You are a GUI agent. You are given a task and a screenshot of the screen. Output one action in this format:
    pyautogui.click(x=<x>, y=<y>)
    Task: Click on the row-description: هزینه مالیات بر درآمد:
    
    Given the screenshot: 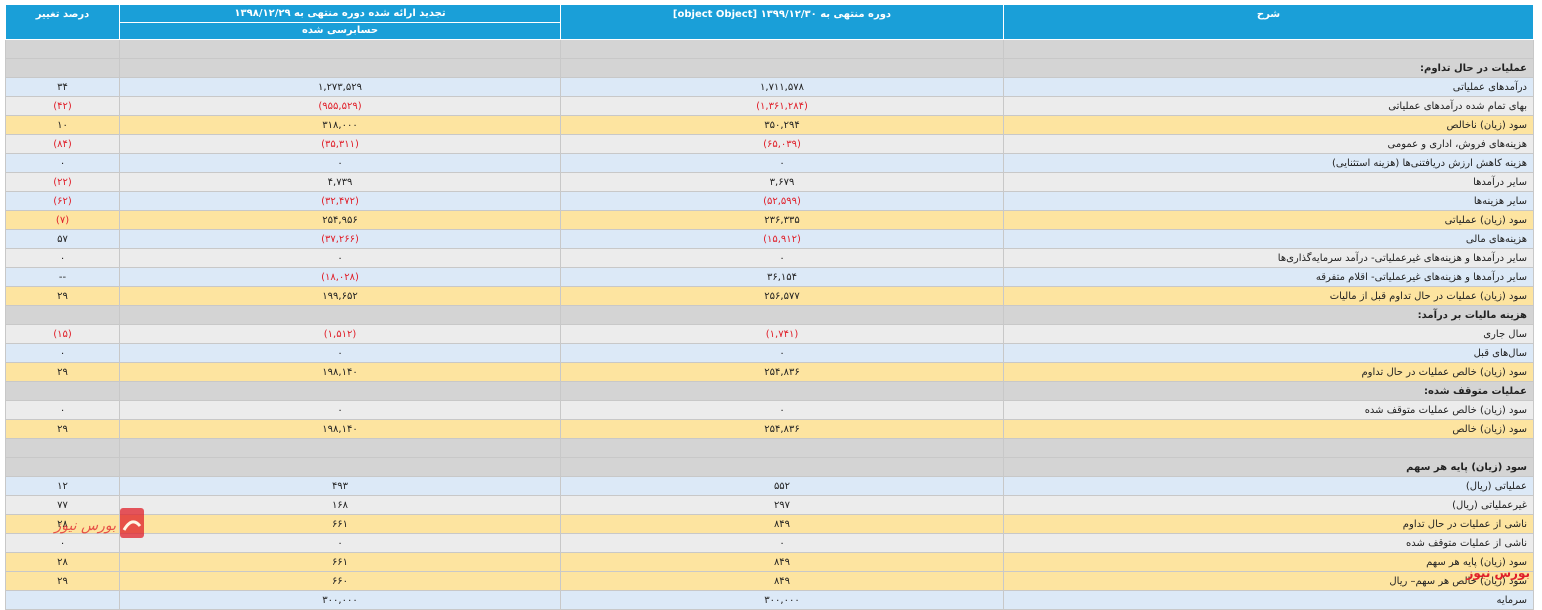 What is the action you would take?
    pyautogui.click(x=1268, y=315)
    